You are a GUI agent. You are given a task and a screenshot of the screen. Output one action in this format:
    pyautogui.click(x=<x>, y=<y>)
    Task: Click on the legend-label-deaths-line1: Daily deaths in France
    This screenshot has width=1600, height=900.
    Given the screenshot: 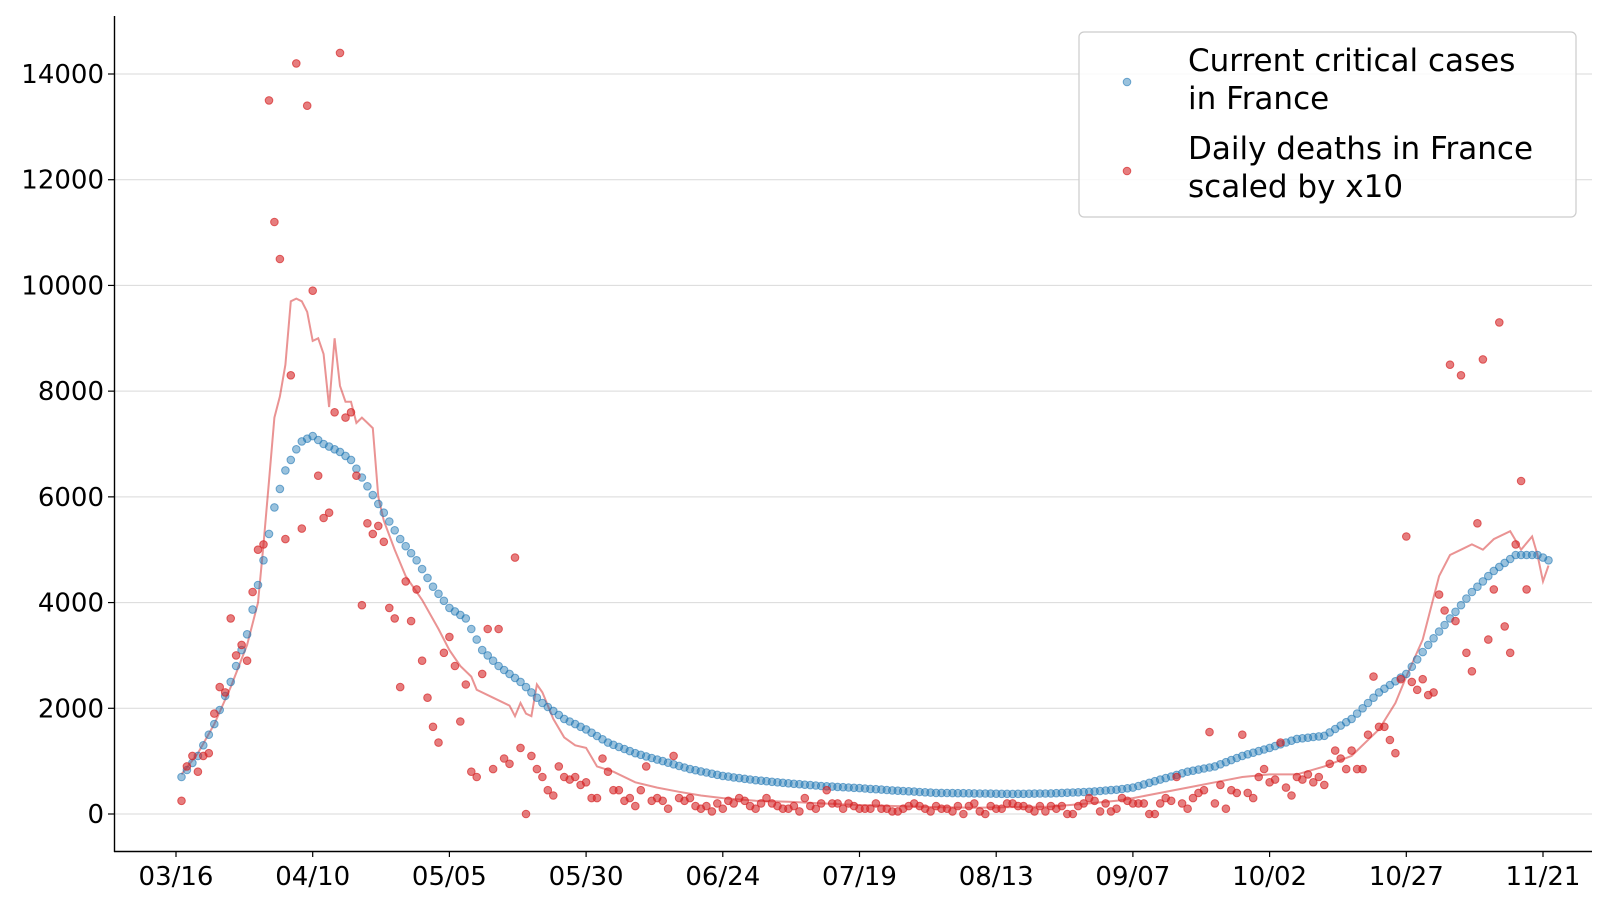 What is the action you would take?
    pyautogui.click(x=1360, y=149)
    